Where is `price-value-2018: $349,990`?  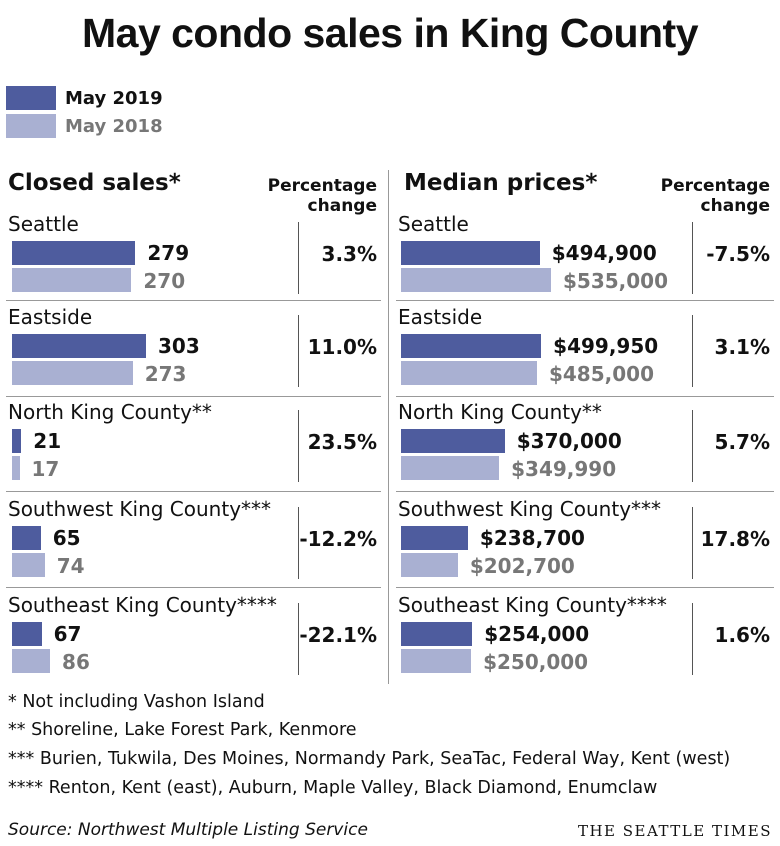 price-value-2018: $349,990 is located at coordinates (564, 469).